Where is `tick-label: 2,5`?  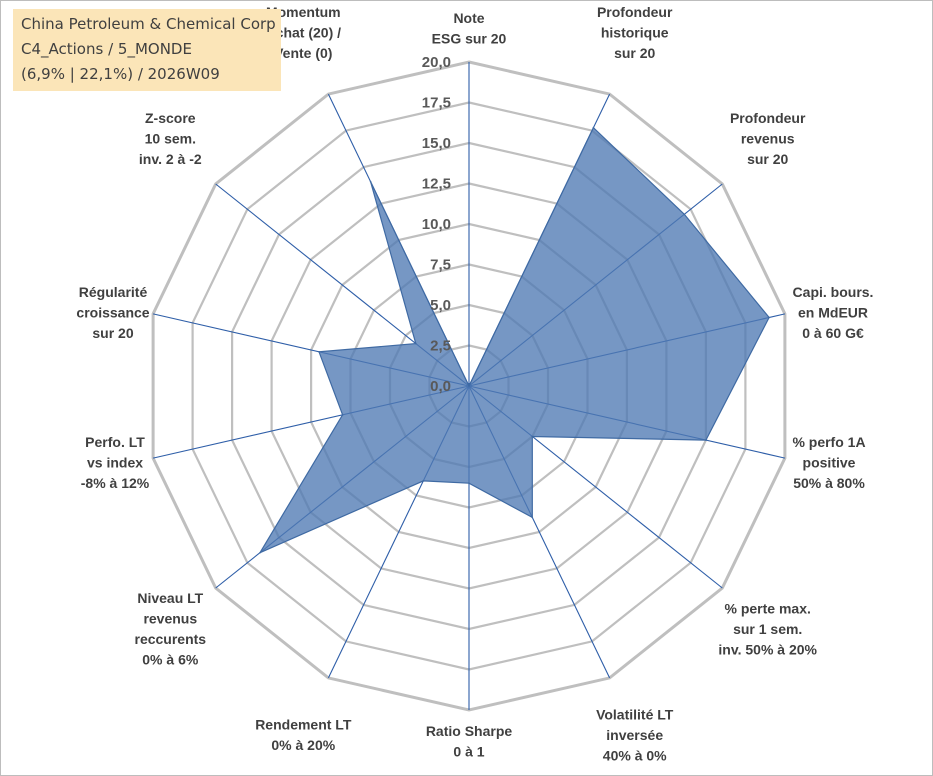 tick-label: 2,5 is located at coordinates (440, 346).